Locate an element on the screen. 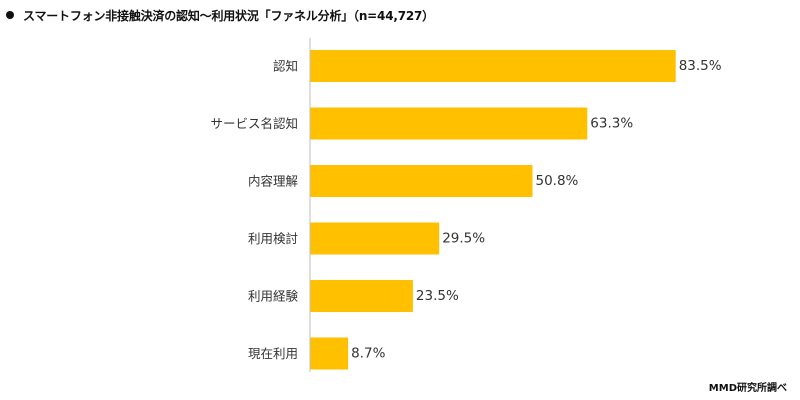 Image resolution: width=800 pixels, height=400 pixels. chart-title-row: スマートフォン非接触決済の認知～利用状況「ファネル分析」（n=44,727） is located at coordinates (220, 15).